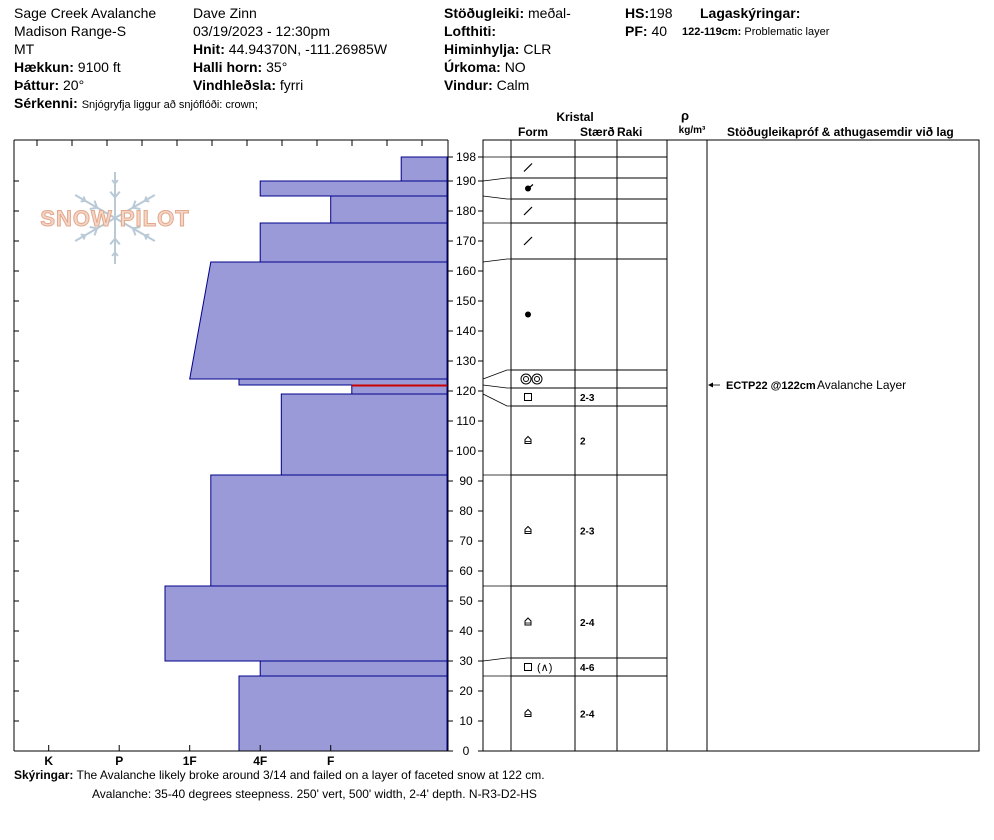 This screenshot has height=840, width=994. I want to click on features-value: Snjógryfja liggur að snjóflóði: crown;, so click(169, 105).